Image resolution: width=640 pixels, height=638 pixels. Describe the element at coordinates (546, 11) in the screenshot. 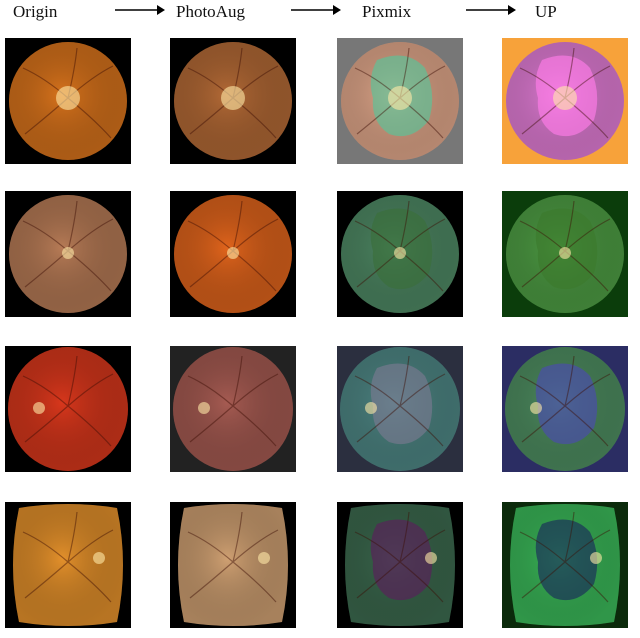

I see `column-label-up: UP` at that location.